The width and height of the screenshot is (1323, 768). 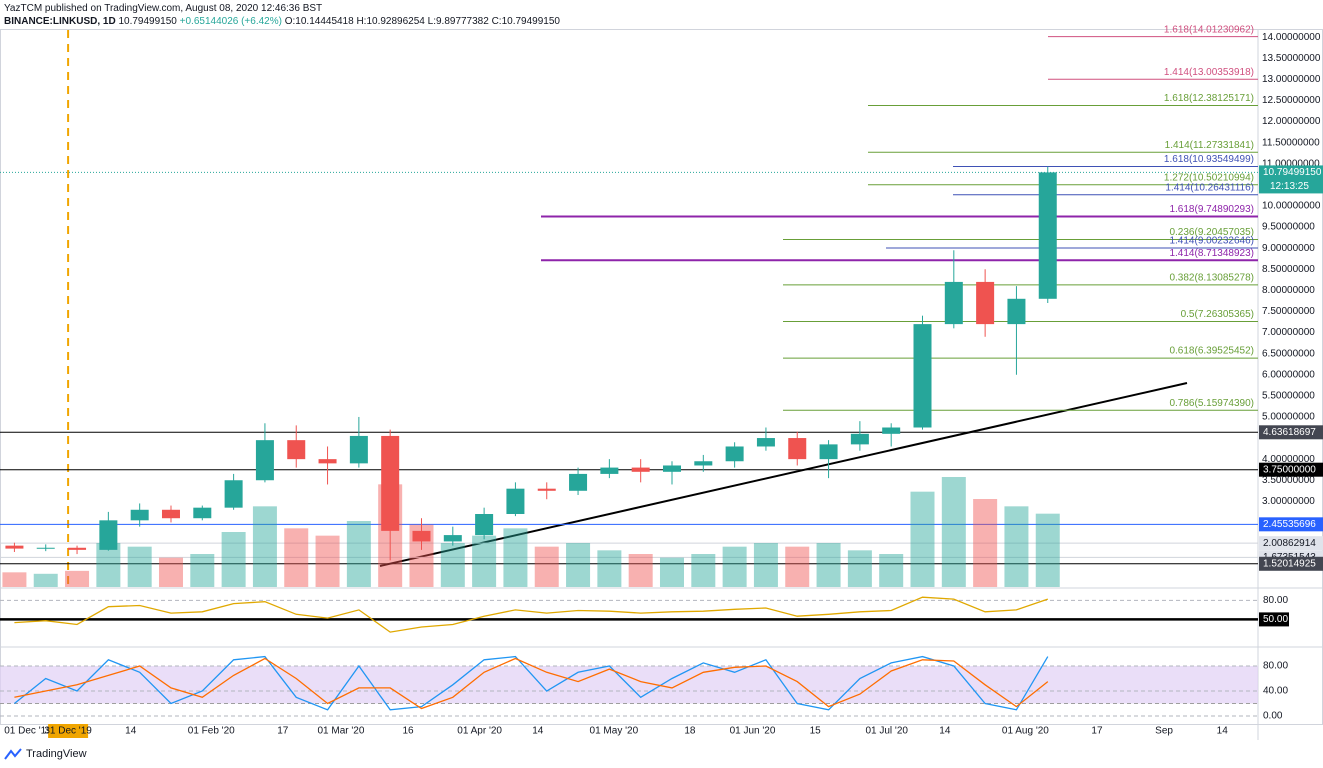 What do you see at coordinates (1292, 172) in the screenshot?
I see `last-price-label: 10.79499150` at bounding box center [1292, 172].